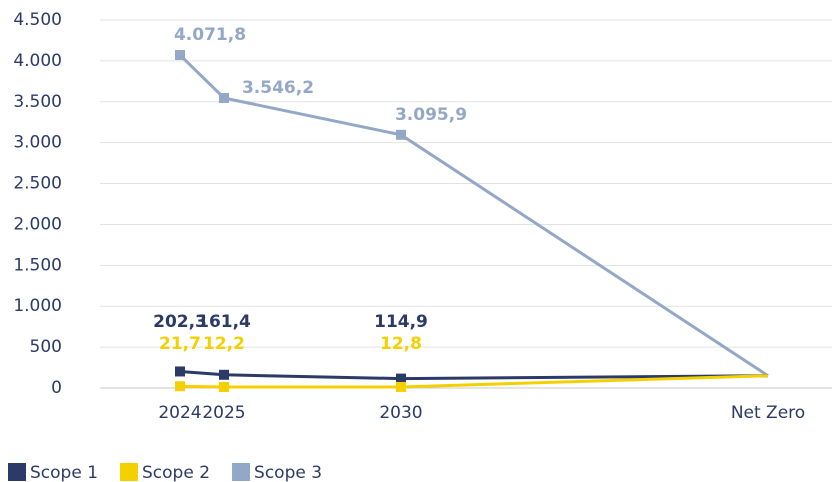 This screenshot has height=482, width=832. What do you see at coordinates (401, 322) in the screenshot?
I see `data-label: 114,9` at bounding box center [401, 322].